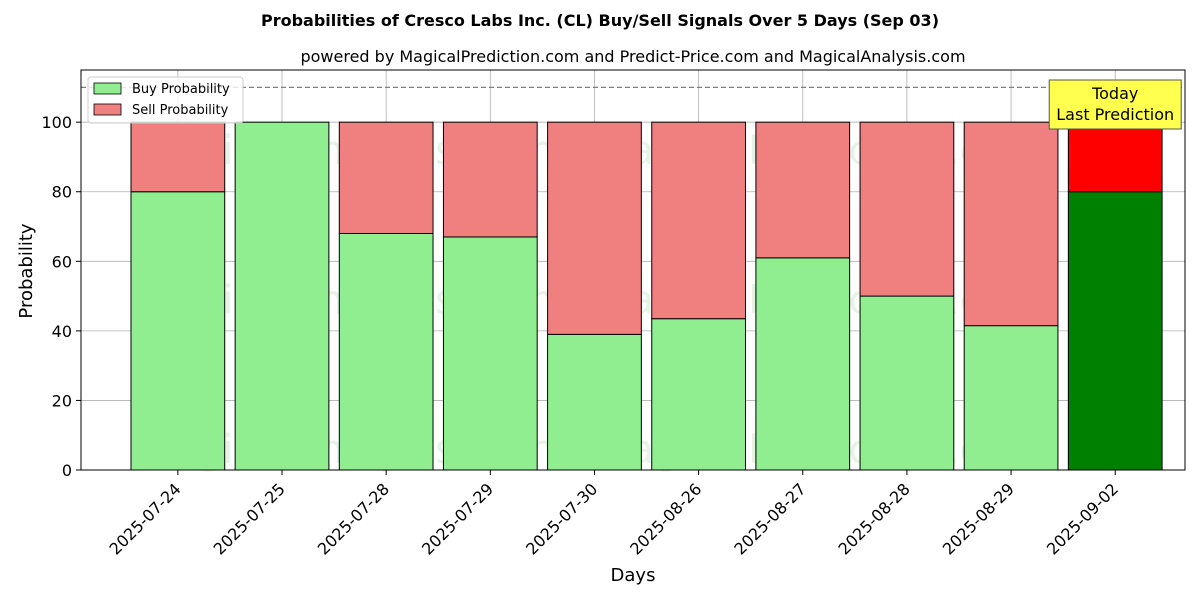 Image resolution: width=1200 pixels, height=600 pixels. What do you see at coordinates (56, 122) in the screenshot?
I see `y-tick-label: 100` at bounding box center [56, 122].